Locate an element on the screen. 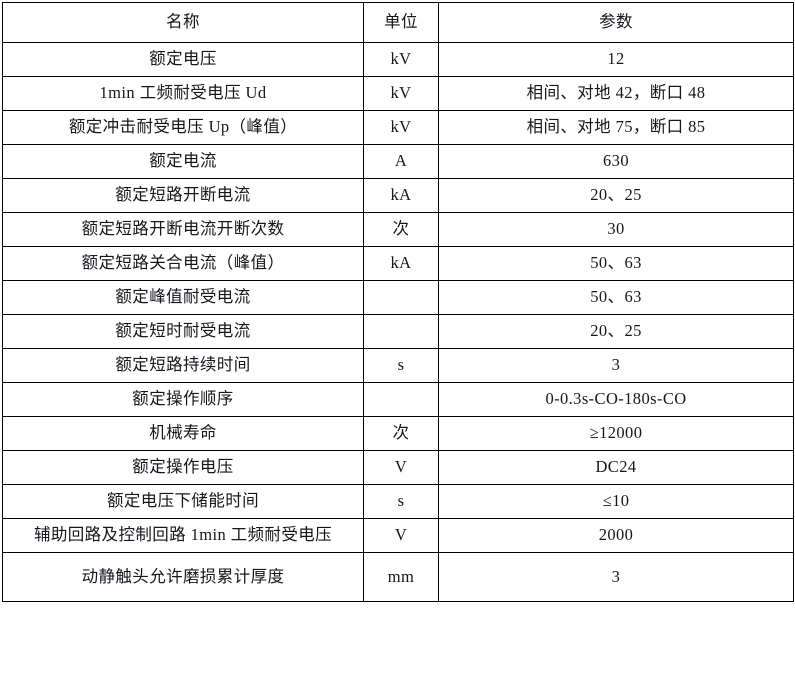 The image size is (795, 697). cell-parameter-value: ≤10 is located at coordinates (616, 501).